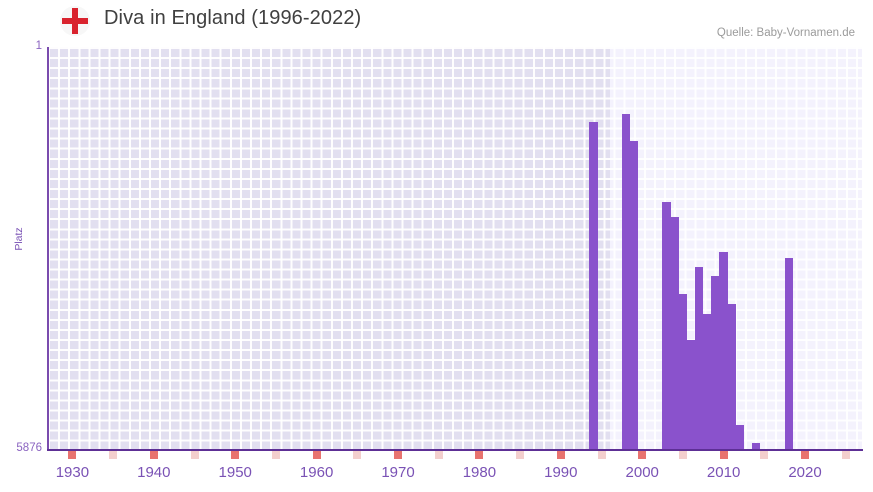  I want to click on flag-cross-horizontal, so click(75, 21).